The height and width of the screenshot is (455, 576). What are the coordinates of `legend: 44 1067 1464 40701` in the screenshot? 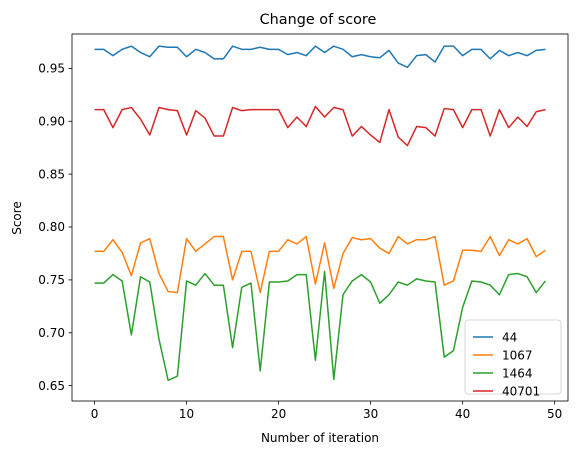 It's located at (513, 358).